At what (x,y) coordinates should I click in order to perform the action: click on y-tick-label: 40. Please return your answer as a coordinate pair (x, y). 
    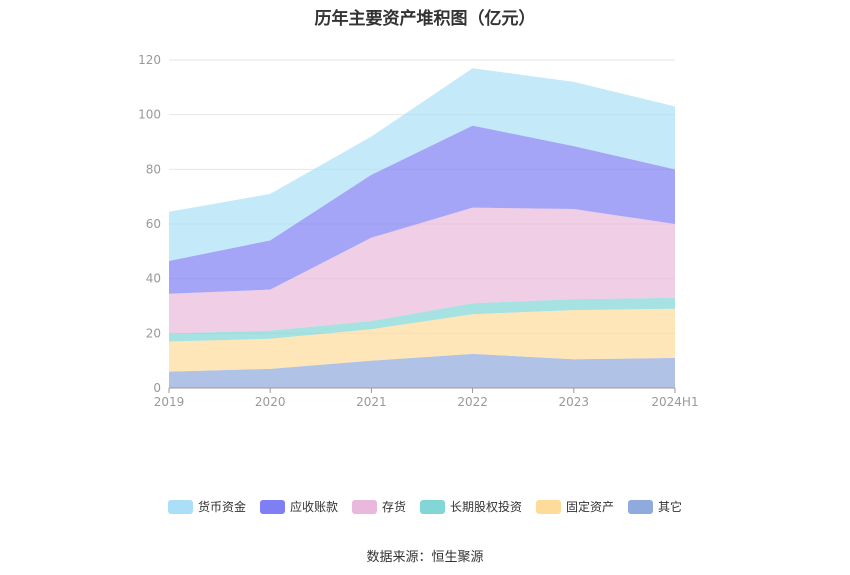
    Looking at the image, I should click on (153, 279).